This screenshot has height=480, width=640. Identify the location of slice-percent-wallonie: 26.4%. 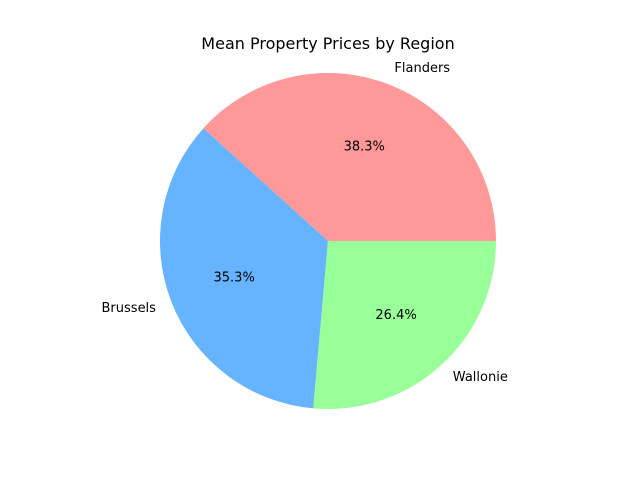
(395, 315).